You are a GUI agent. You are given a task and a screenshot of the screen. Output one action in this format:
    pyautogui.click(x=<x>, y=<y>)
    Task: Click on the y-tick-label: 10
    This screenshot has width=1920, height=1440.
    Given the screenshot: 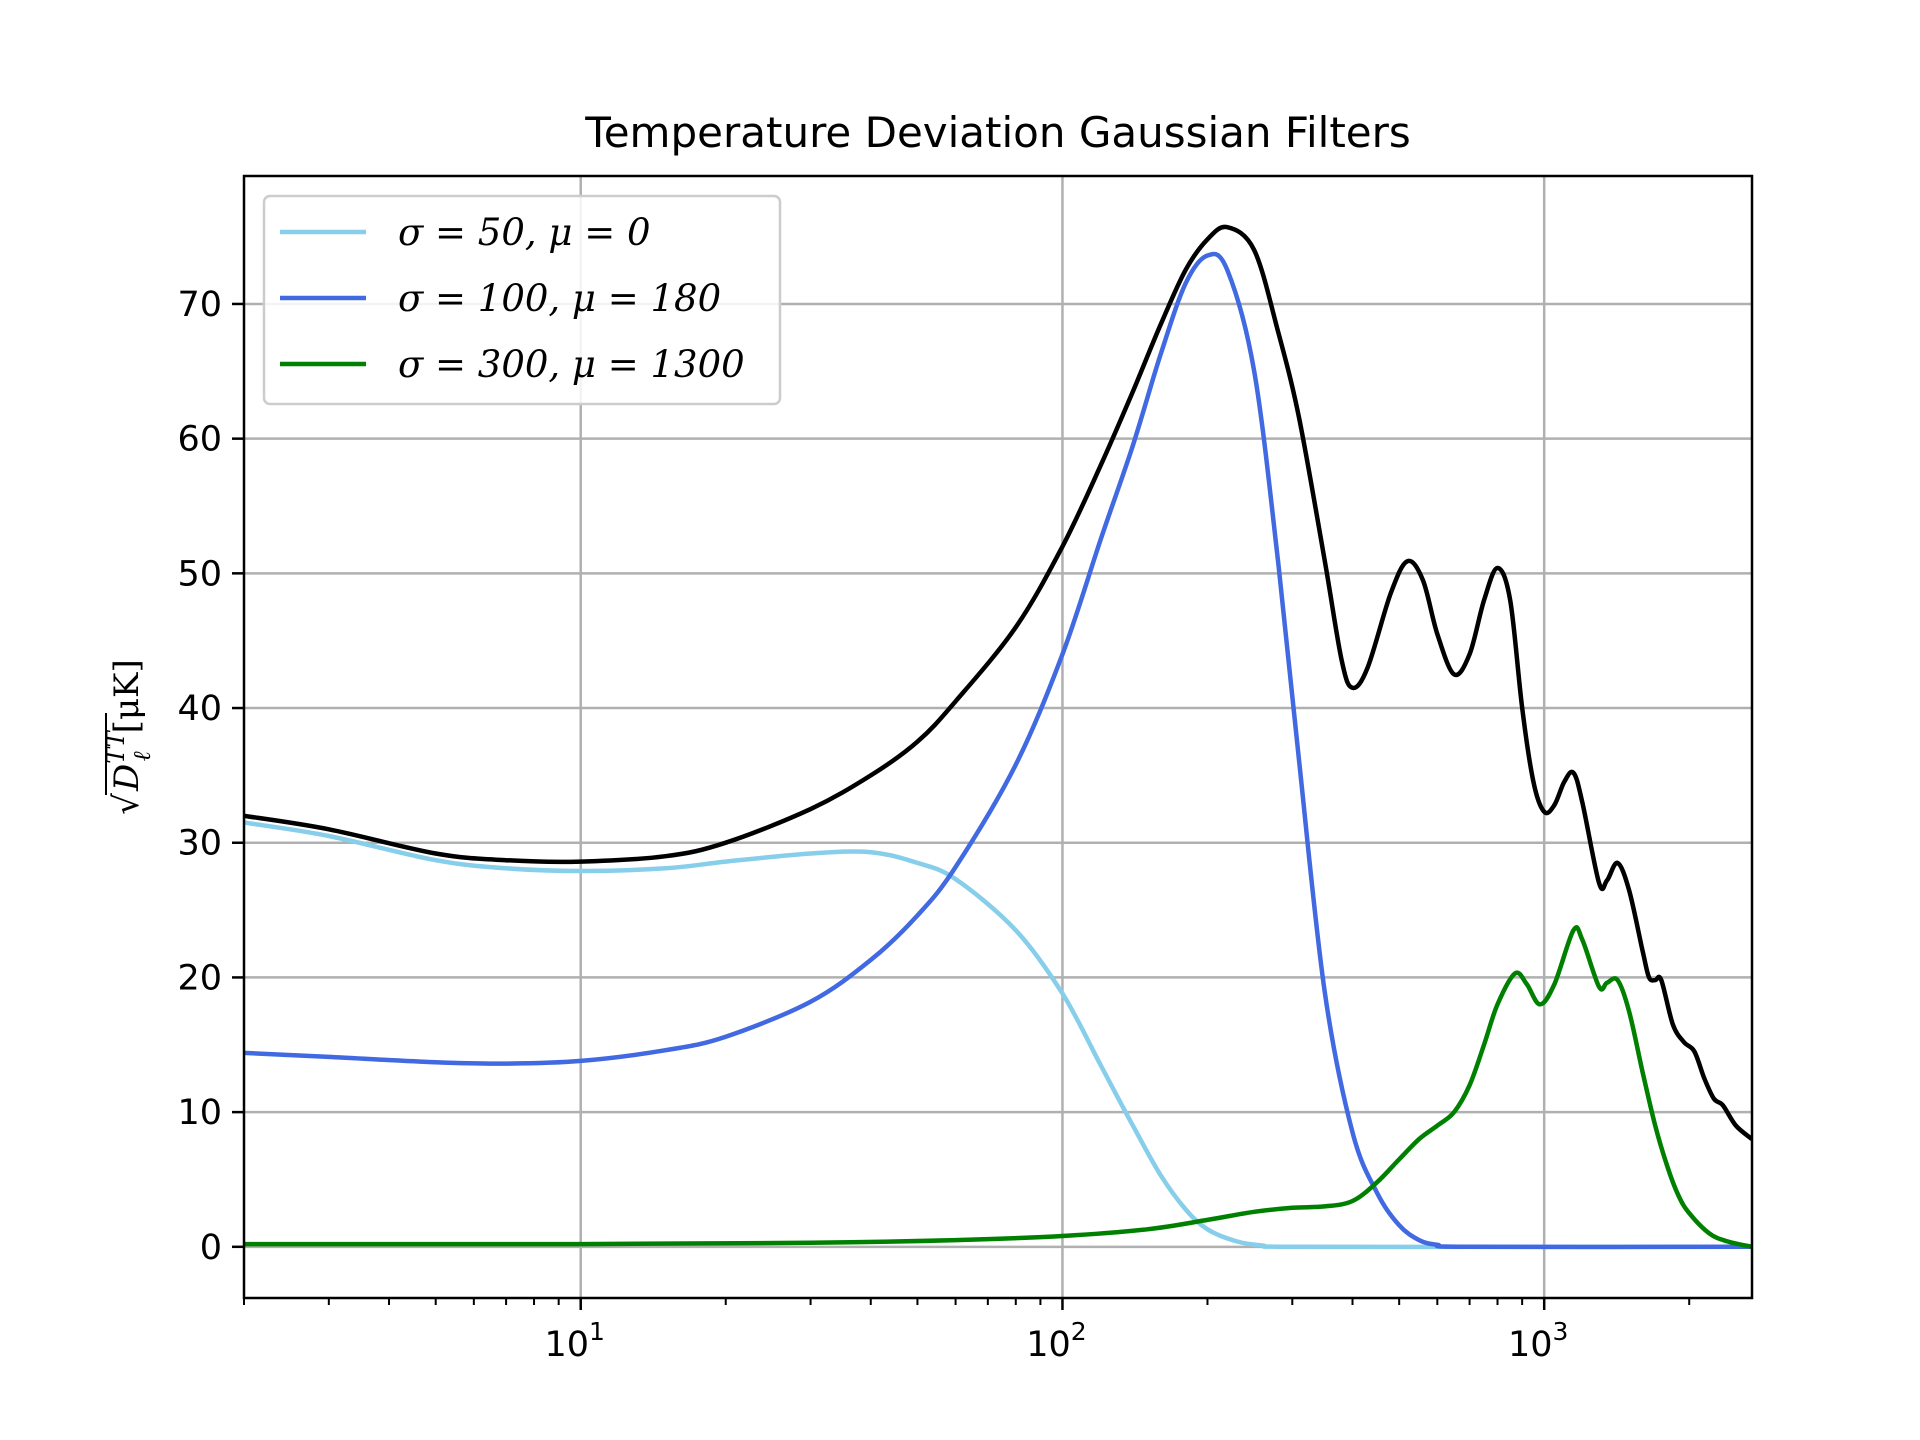 What is the action you would take?
    pyautogui.click(x=199, y=1113)
    